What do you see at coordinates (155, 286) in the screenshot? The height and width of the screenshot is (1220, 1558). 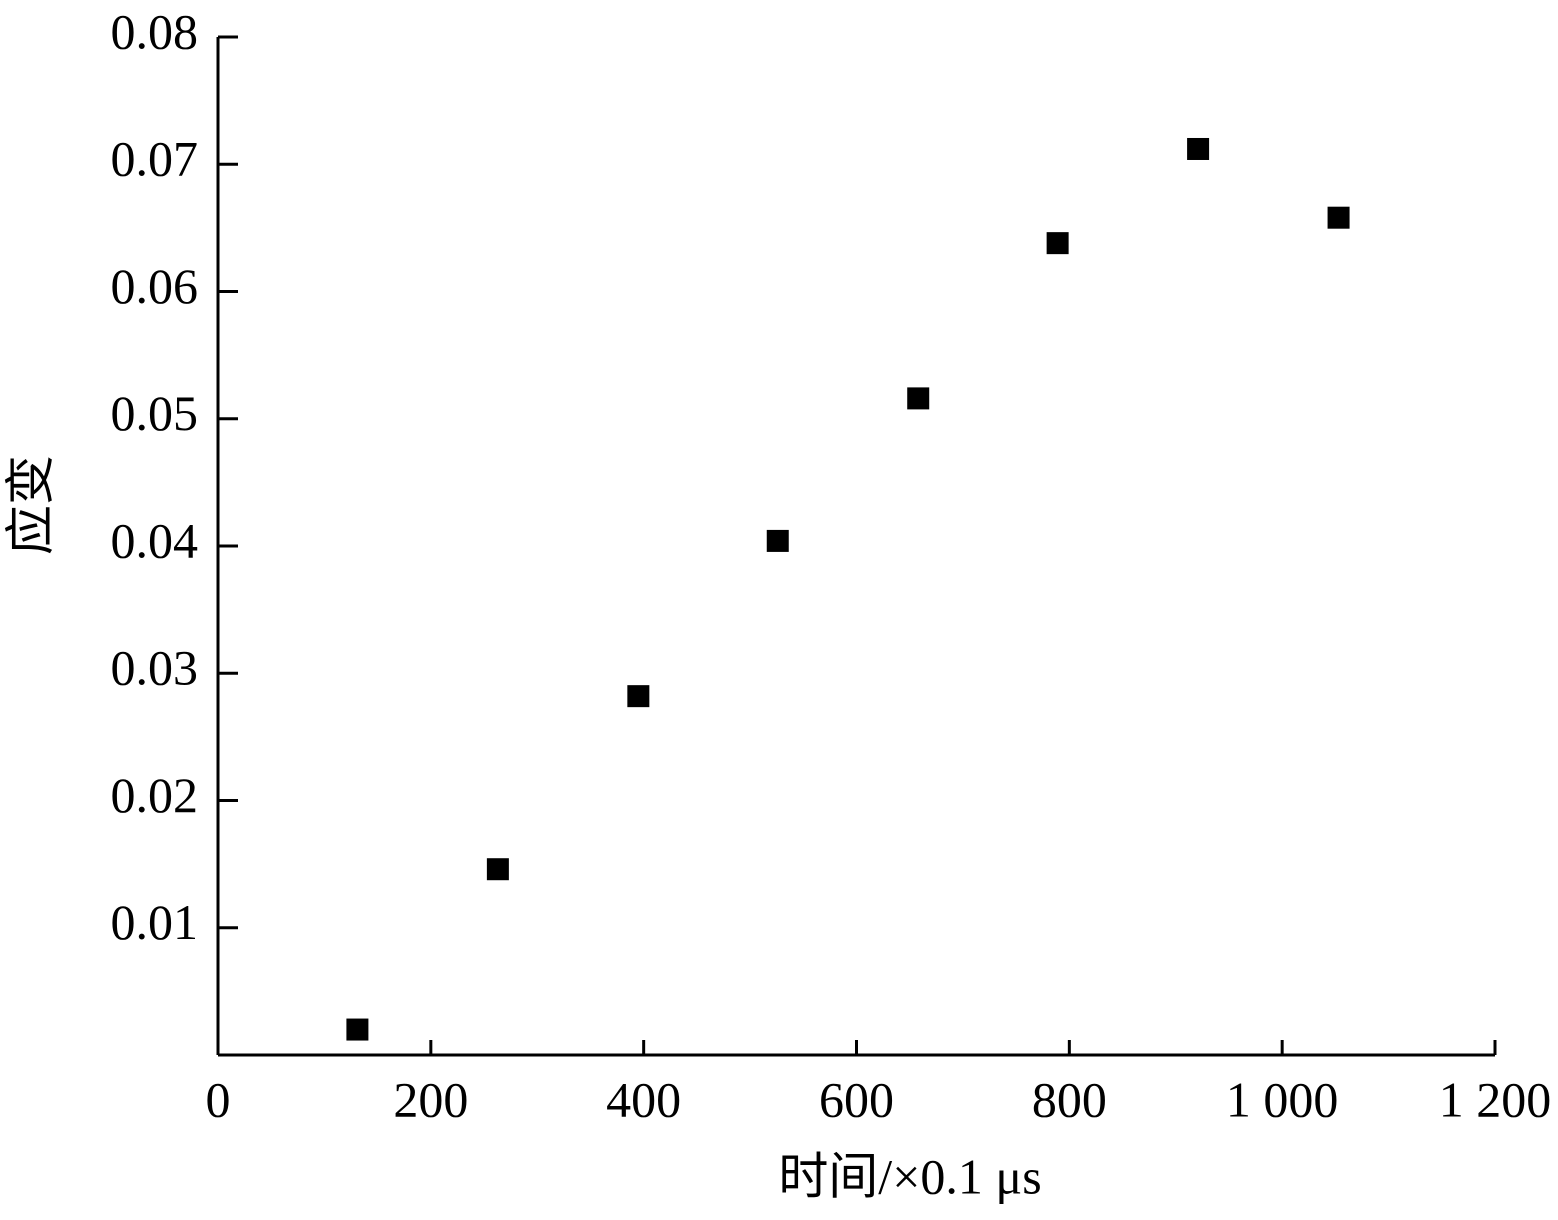 I see `y-tick-label: 0.06` at bounding box center [155, 286].